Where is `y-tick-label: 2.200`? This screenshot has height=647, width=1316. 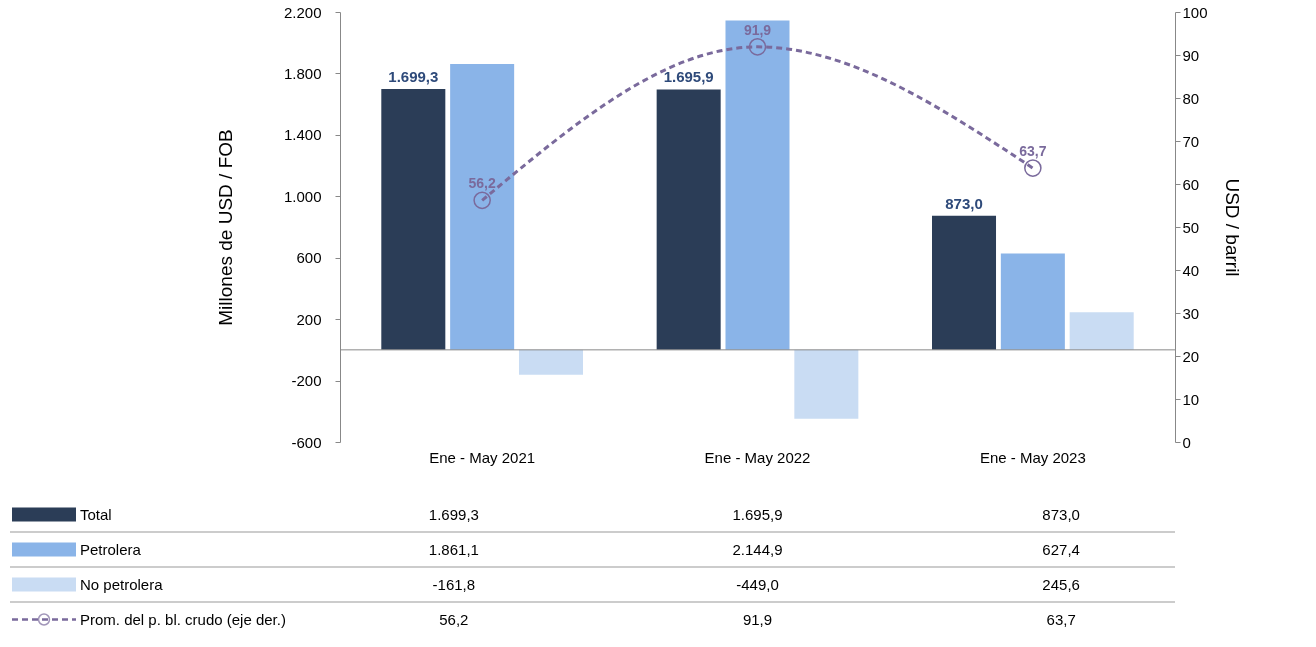
y-tick-label: 2.200 is located at coordinates (302, 12).